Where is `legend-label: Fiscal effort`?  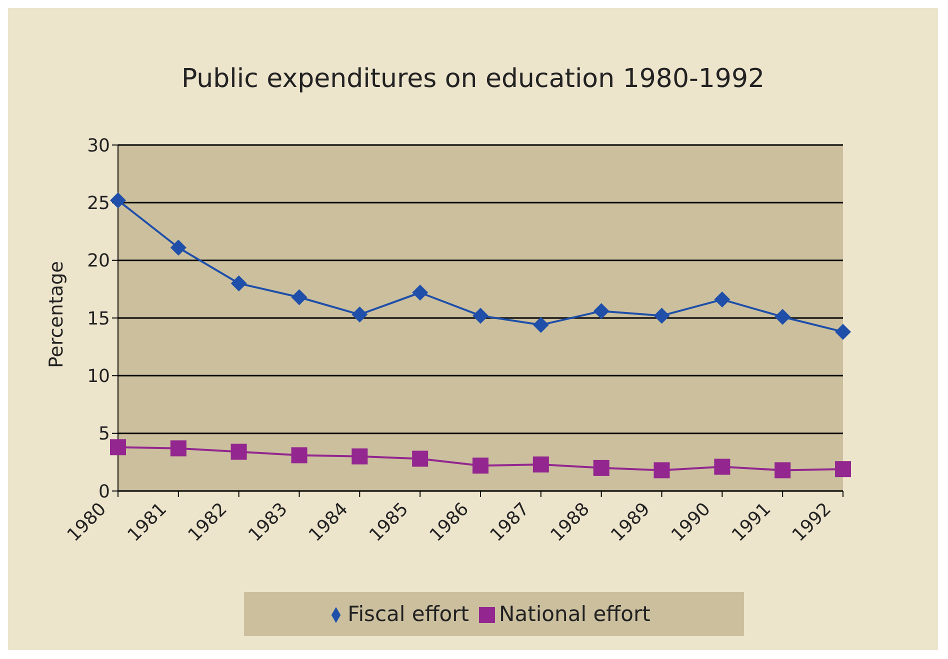
legend-label: Fiscal effort is located at coordinates (409, 614).